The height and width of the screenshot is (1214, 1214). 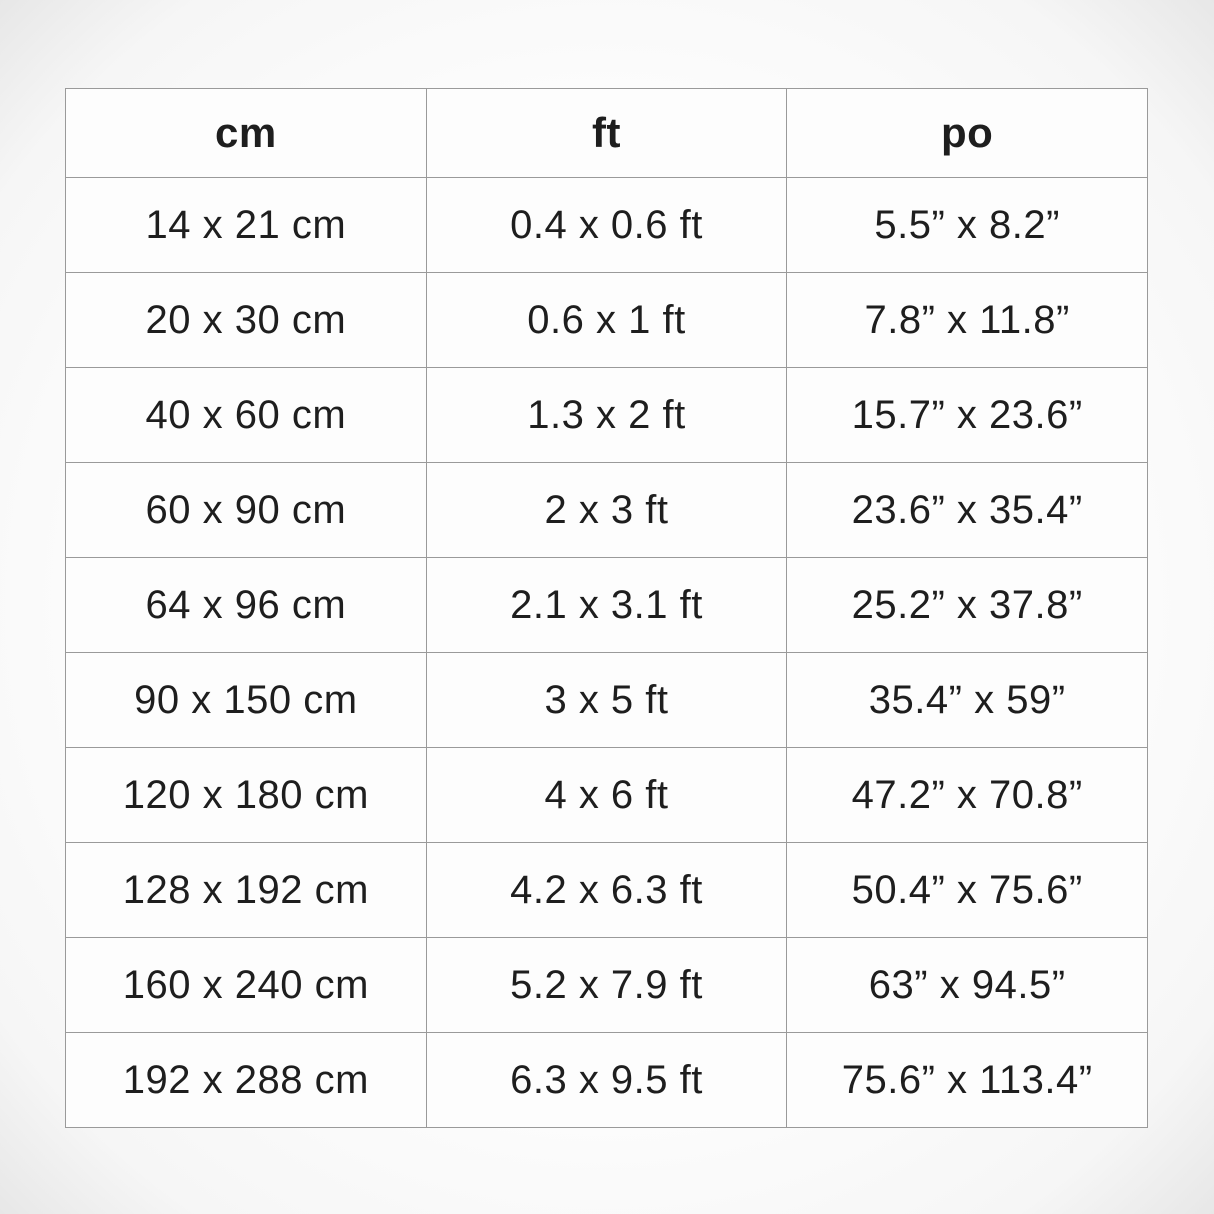 I want to click on table-row: 128 x 192 cm 4.2 x 6.3 ft 50.4” x 75.6”, so click(x=606, y=890).